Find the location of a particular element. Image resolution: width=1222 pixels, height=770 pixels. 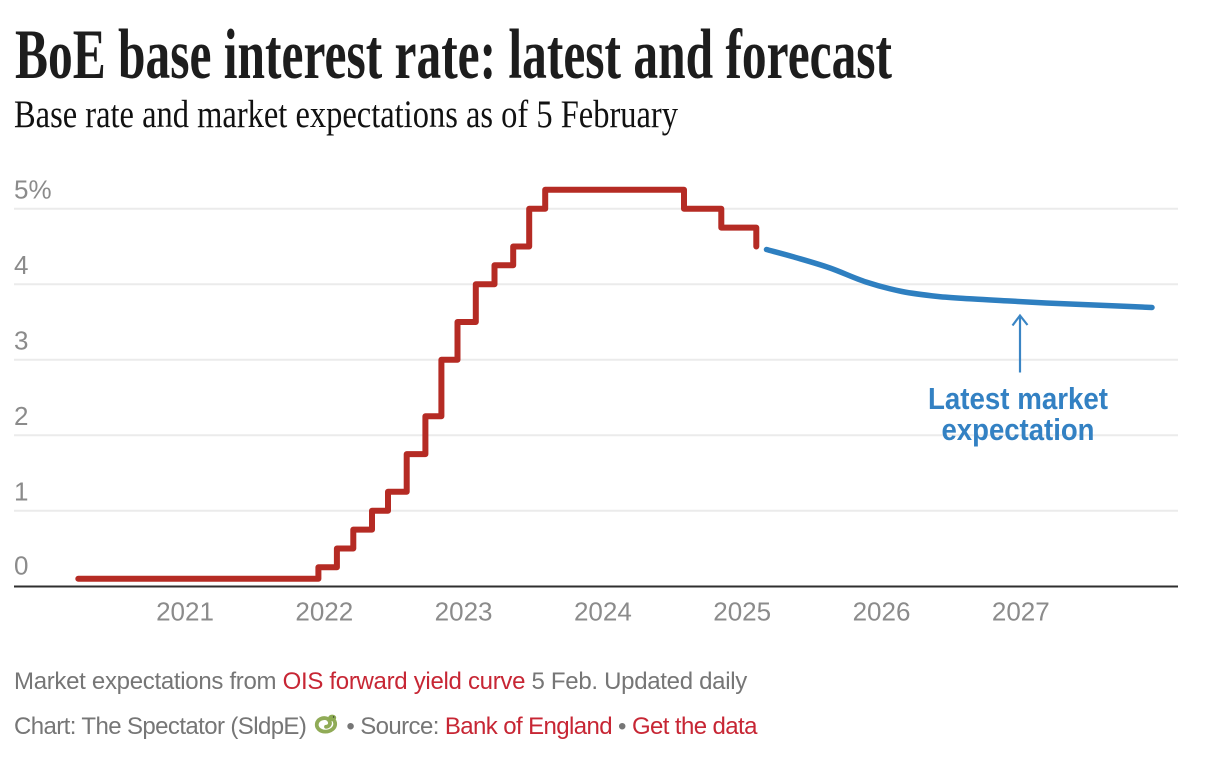

svg-text: 2024 is located at coordinates (603, 612).